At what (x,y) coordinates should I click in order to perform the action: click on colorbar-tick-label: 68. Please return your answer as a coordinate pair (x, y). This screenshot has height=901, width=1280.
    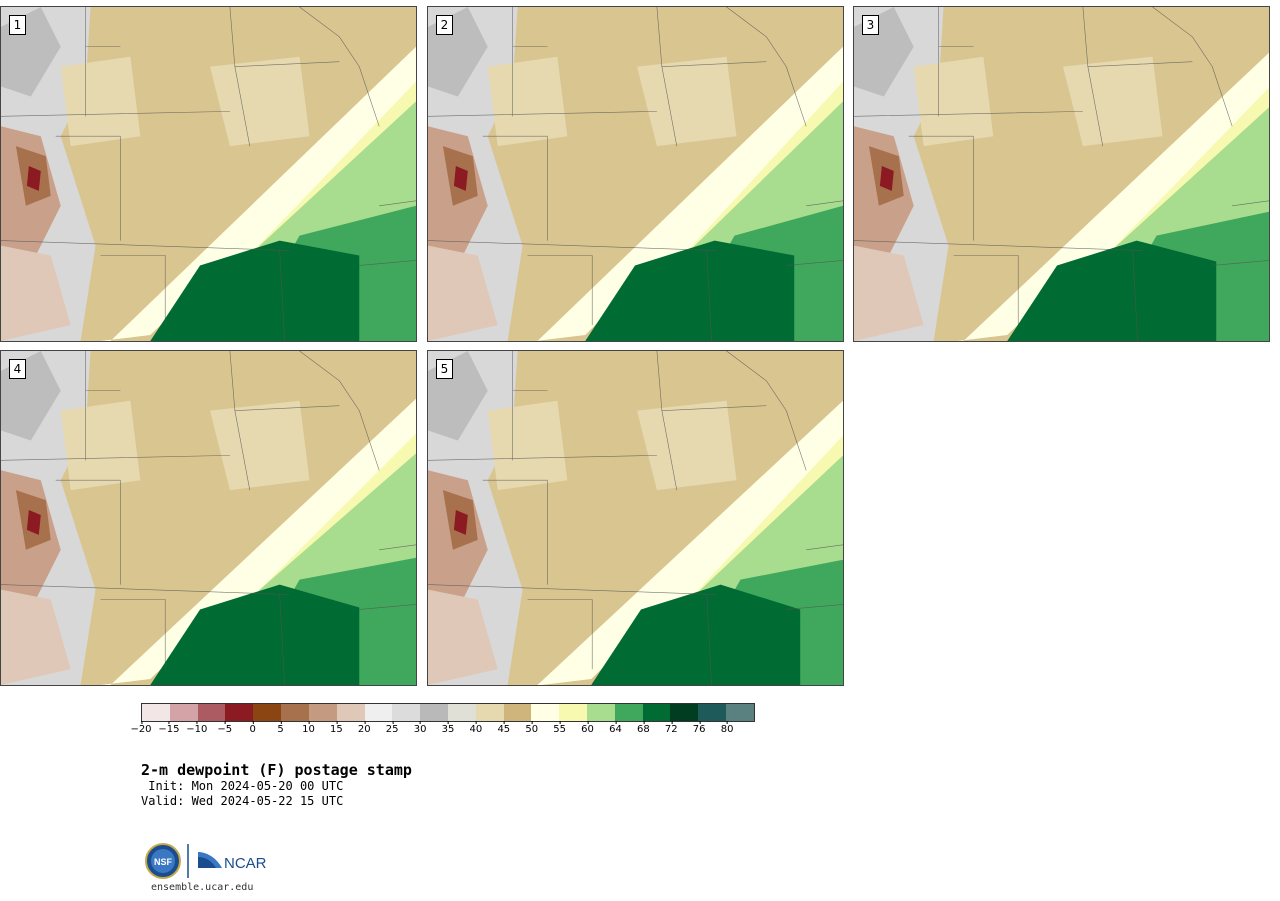
    Looking at the image, I should click on (643, 728).